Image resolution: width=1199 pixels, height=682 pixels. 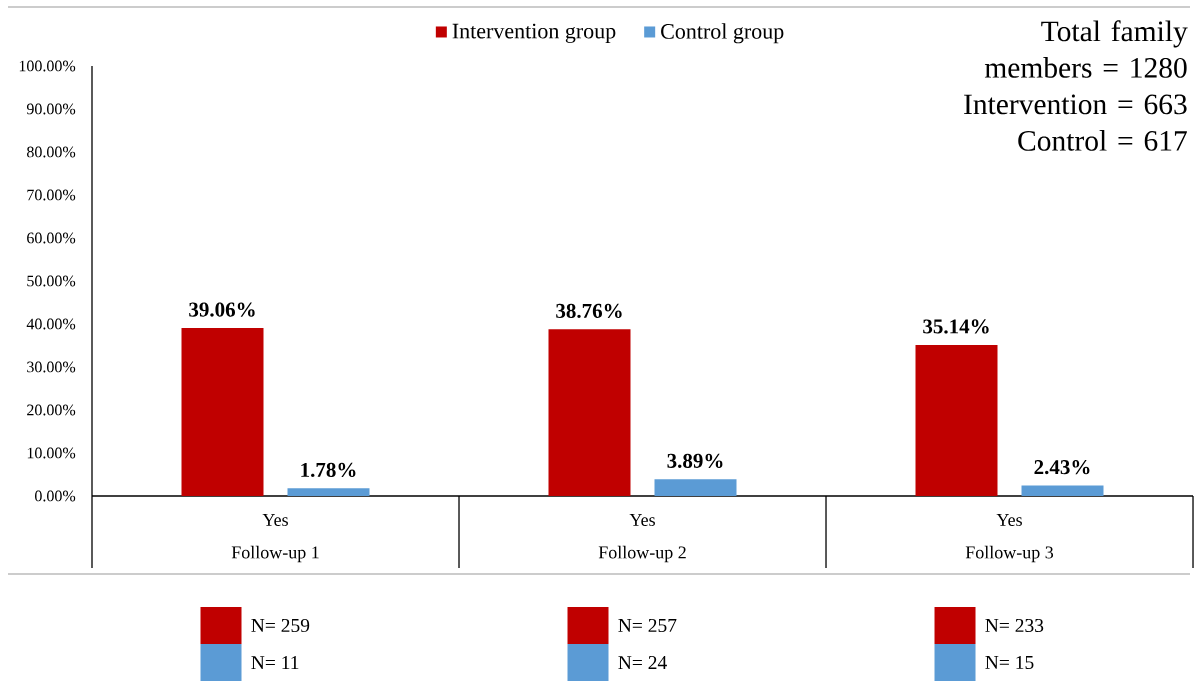 What do you see at coordinates (51, 195) in the screenshot?
I see `y-tick-label: 70.00%` at bounding box center [51, 195].